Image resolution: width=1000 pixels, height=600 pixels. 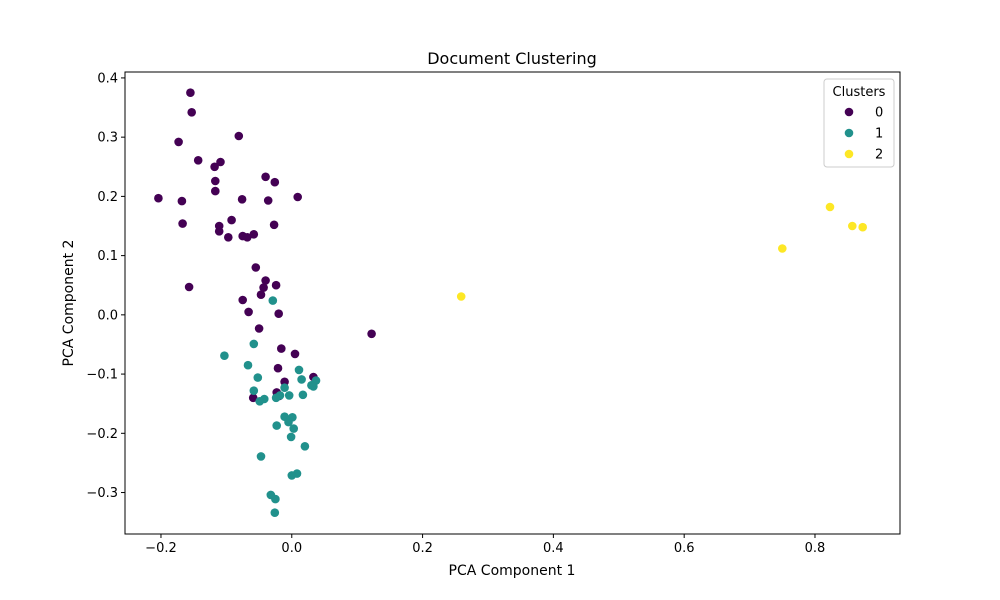 What do you see at coordinates (512, 571) in the screenshot?
I see `x-axis-label: PCA Component 1` at bounding box center [512, 571].